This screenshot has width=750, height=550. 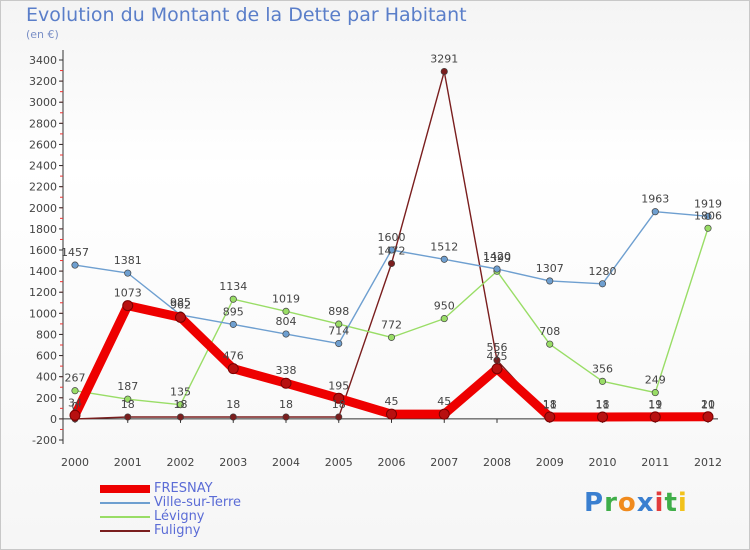 I want to click on data-label: 1399, so click(x=497, y=258).